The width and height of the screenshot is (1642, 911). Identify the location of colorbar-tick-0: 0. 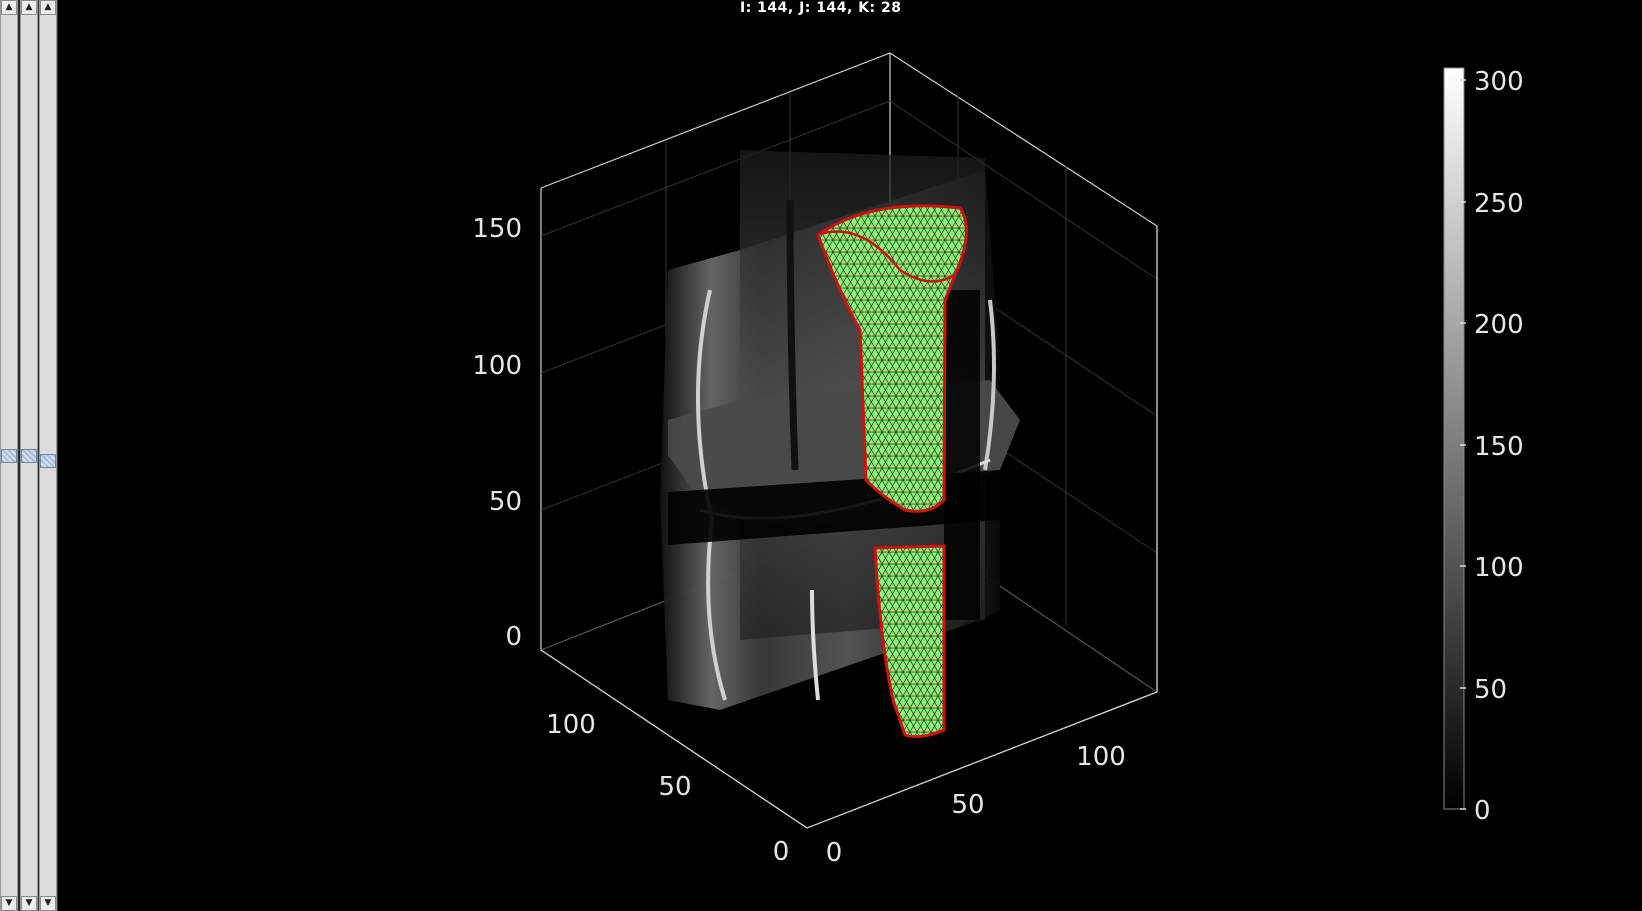
(1482, 811).